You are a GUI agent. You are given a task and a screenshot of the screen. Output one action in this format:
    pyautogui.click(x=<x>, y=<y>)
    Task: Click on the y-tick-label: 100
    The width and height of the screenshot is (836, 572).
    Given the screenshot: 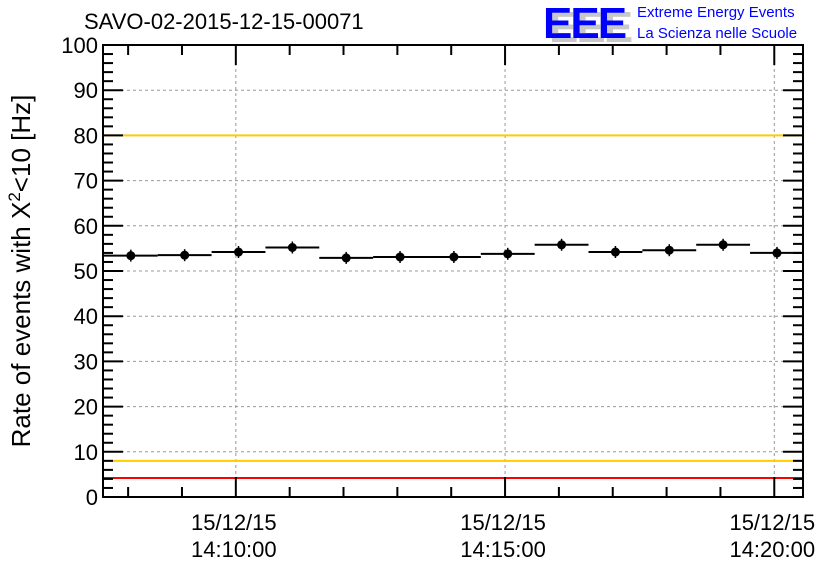 What is the action you would take?
    pyautogui.click(x=79, y=45)
    